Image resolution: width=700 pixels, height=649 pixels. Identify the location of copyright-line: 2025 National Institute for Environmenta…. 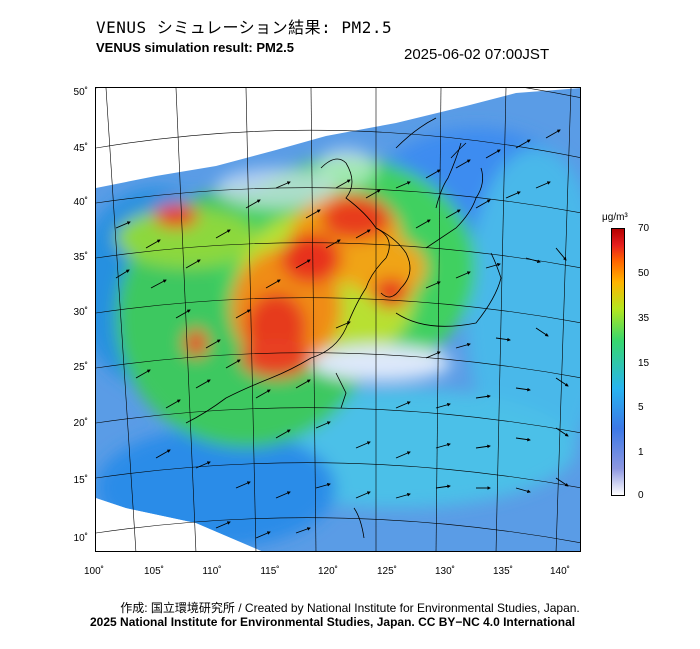
(333, 622).